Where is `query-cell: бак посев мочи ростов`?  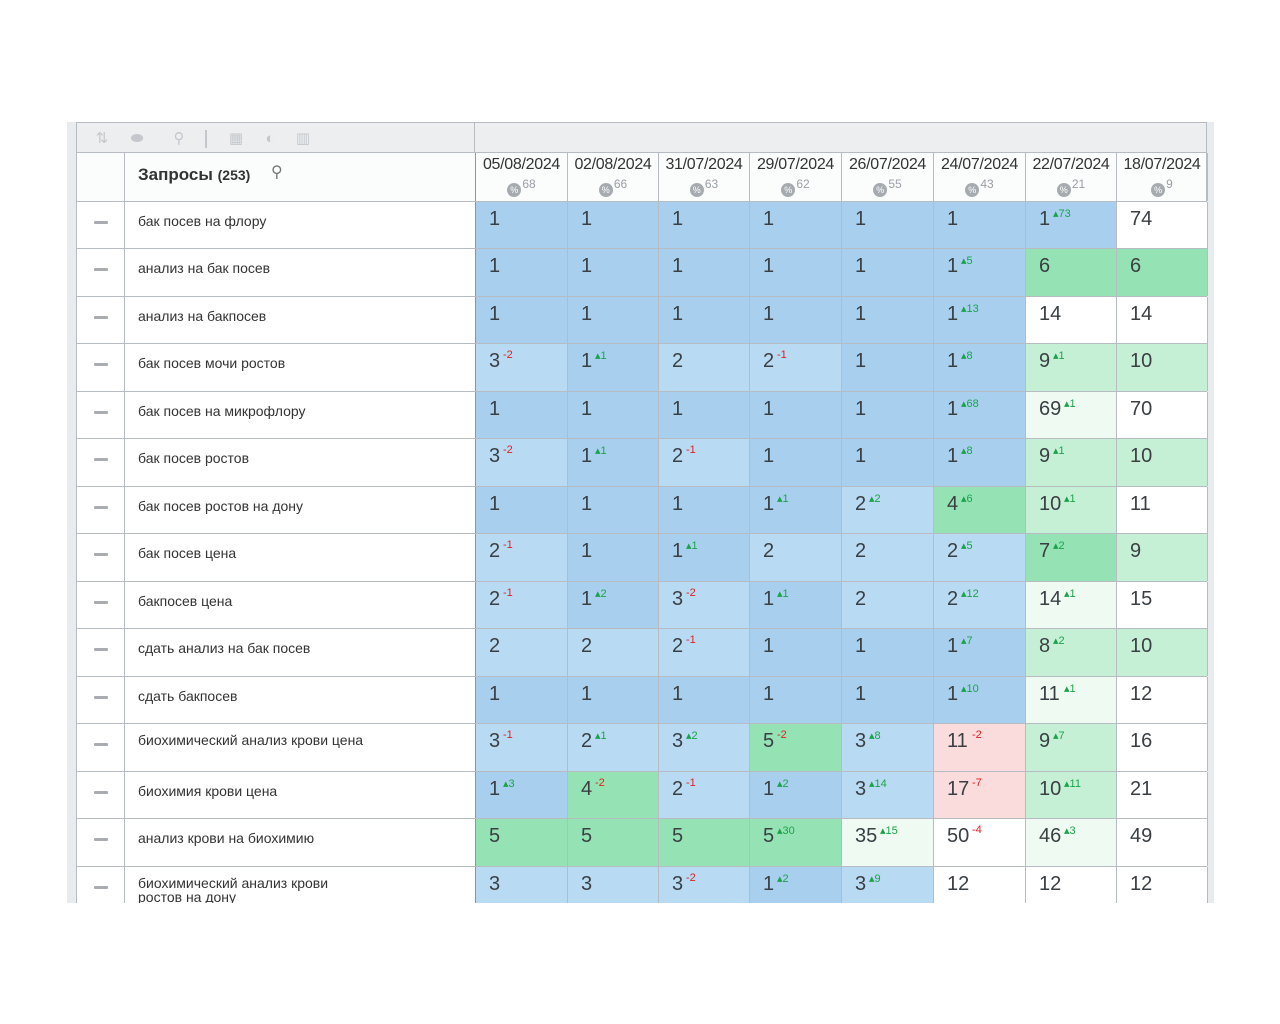
query-cell: бак посев мочи ростов is located at coordinates (300, 367).